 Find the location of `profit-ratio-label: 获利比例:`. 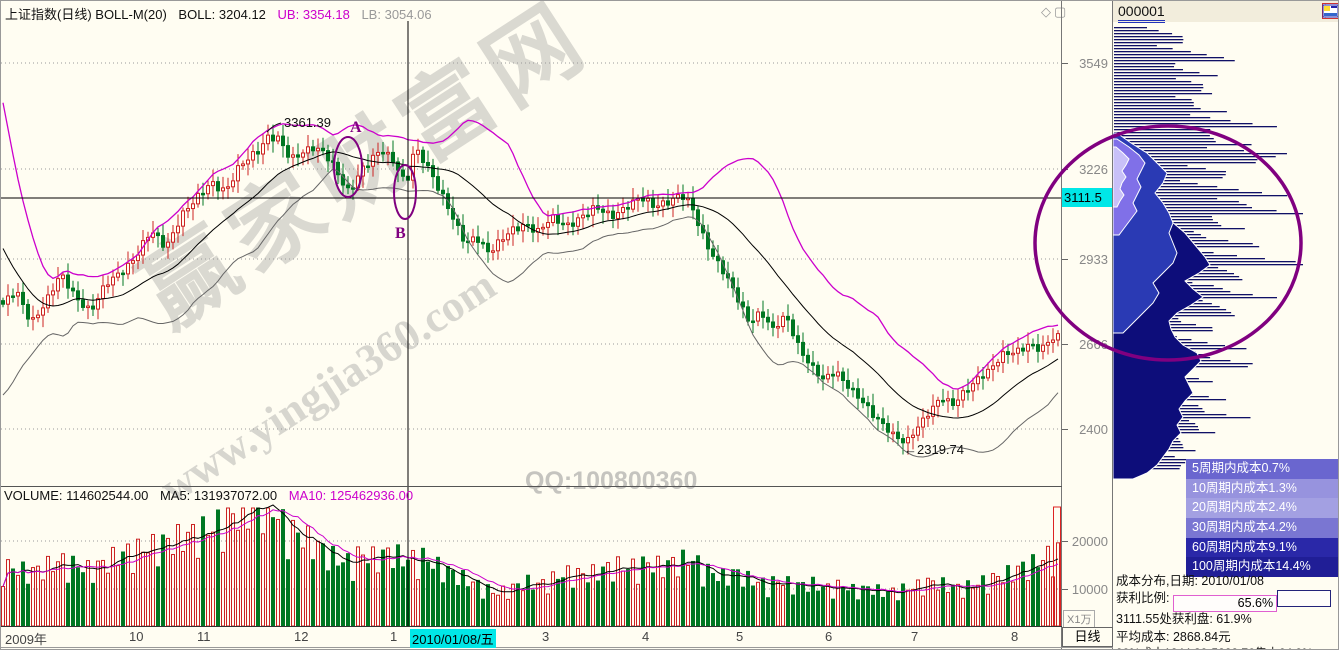

profit-ratio-label: 获利比例: is located at coordinates (1143, 598).